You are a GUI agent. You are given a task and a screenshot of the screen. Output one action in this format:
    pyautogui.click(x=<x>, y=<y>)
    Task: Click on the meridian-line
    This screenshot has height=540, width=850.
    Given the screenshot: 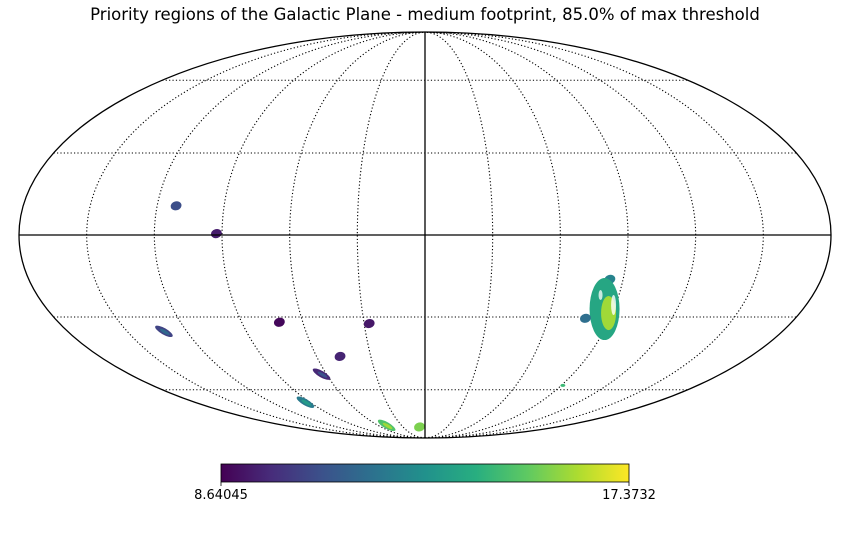 What is the action you would take?
    pyautogui.click(x=391, y=235)
    